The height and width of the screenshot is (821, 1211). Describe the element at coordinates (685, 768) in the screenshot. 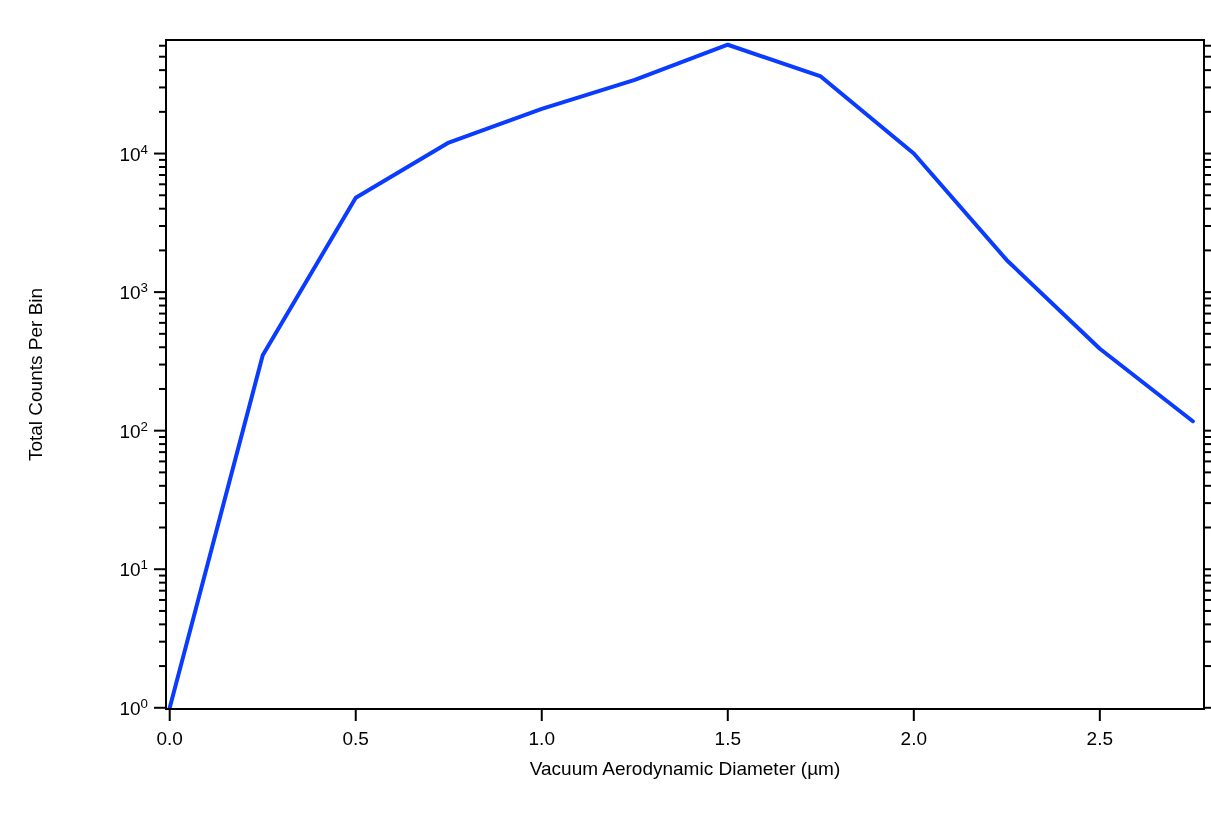

I see `x-axis-title: Vacuum Aerodynamic Diameter (µm)` at that location.